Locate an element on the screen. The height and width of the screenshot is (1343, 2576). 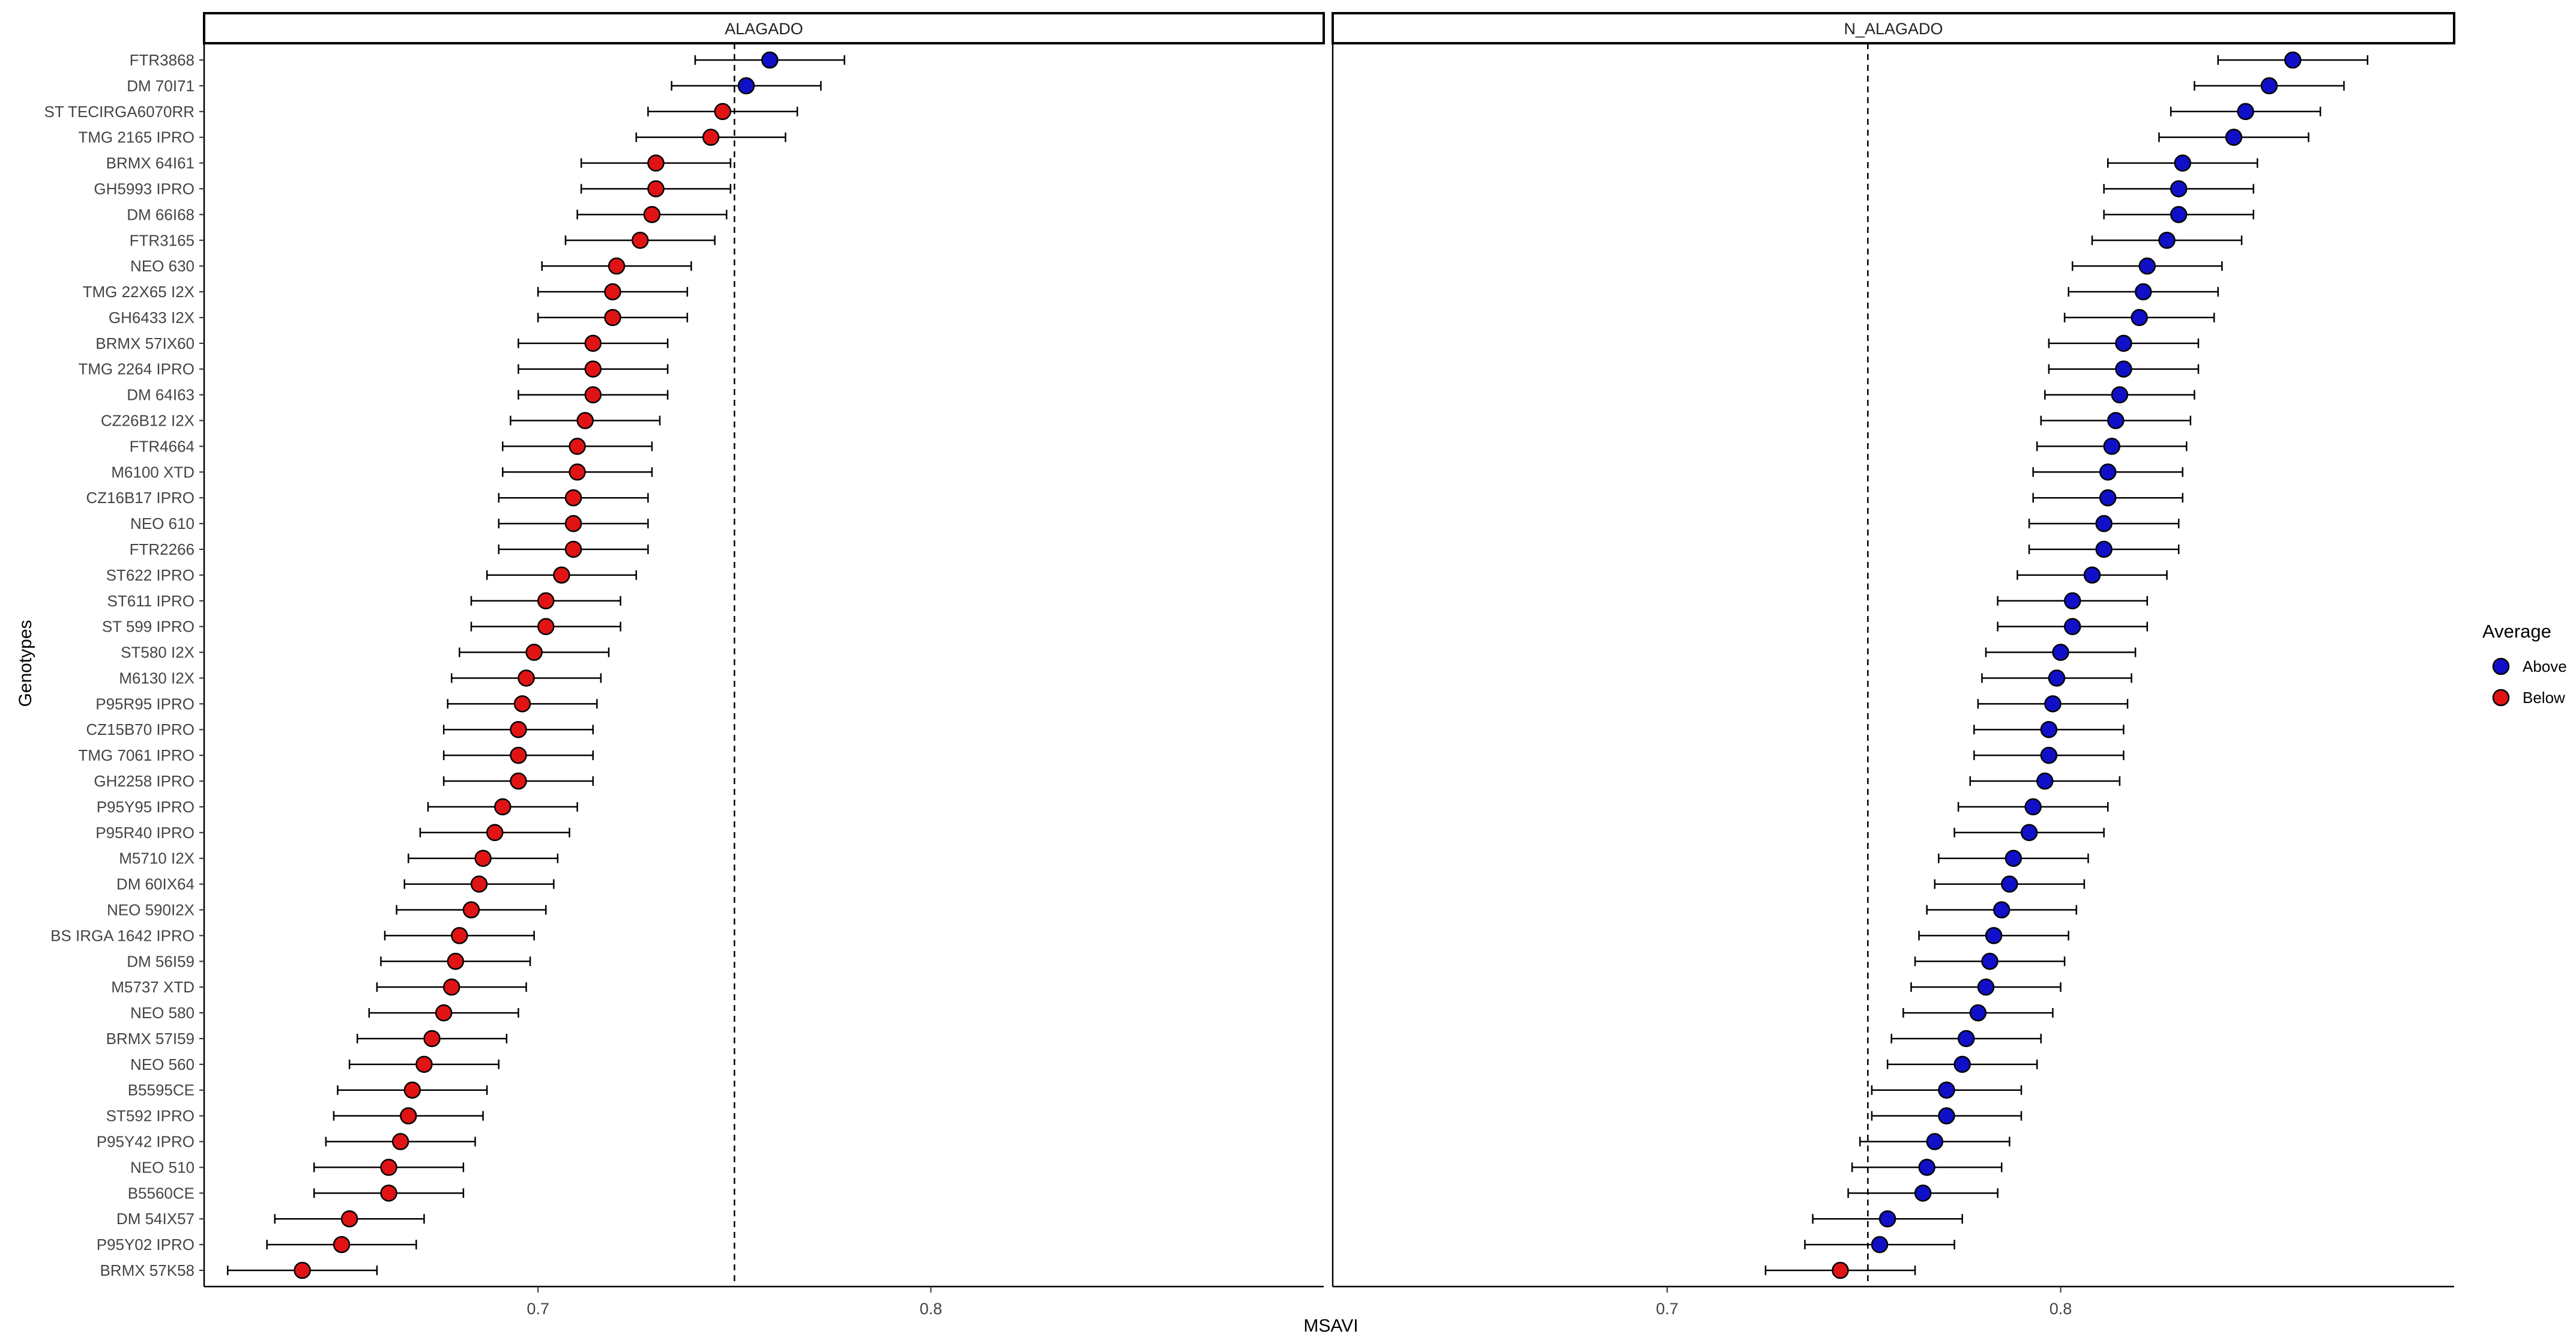
legend-label: Above is located at coordinates (2545, 666).